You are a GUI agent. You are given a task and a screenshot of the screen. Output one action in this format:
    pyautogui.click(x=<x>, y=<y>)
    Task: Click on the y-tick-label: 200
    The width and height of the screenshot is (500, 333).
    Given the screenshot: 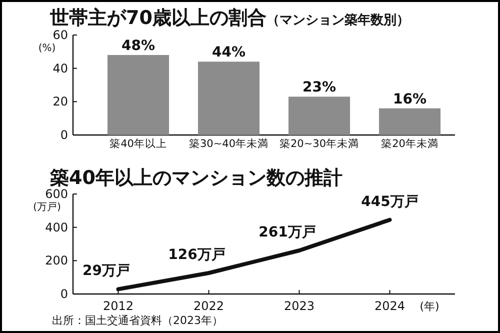 What is the action you would take?
    pyautogui.click(x=56, y=261)
    